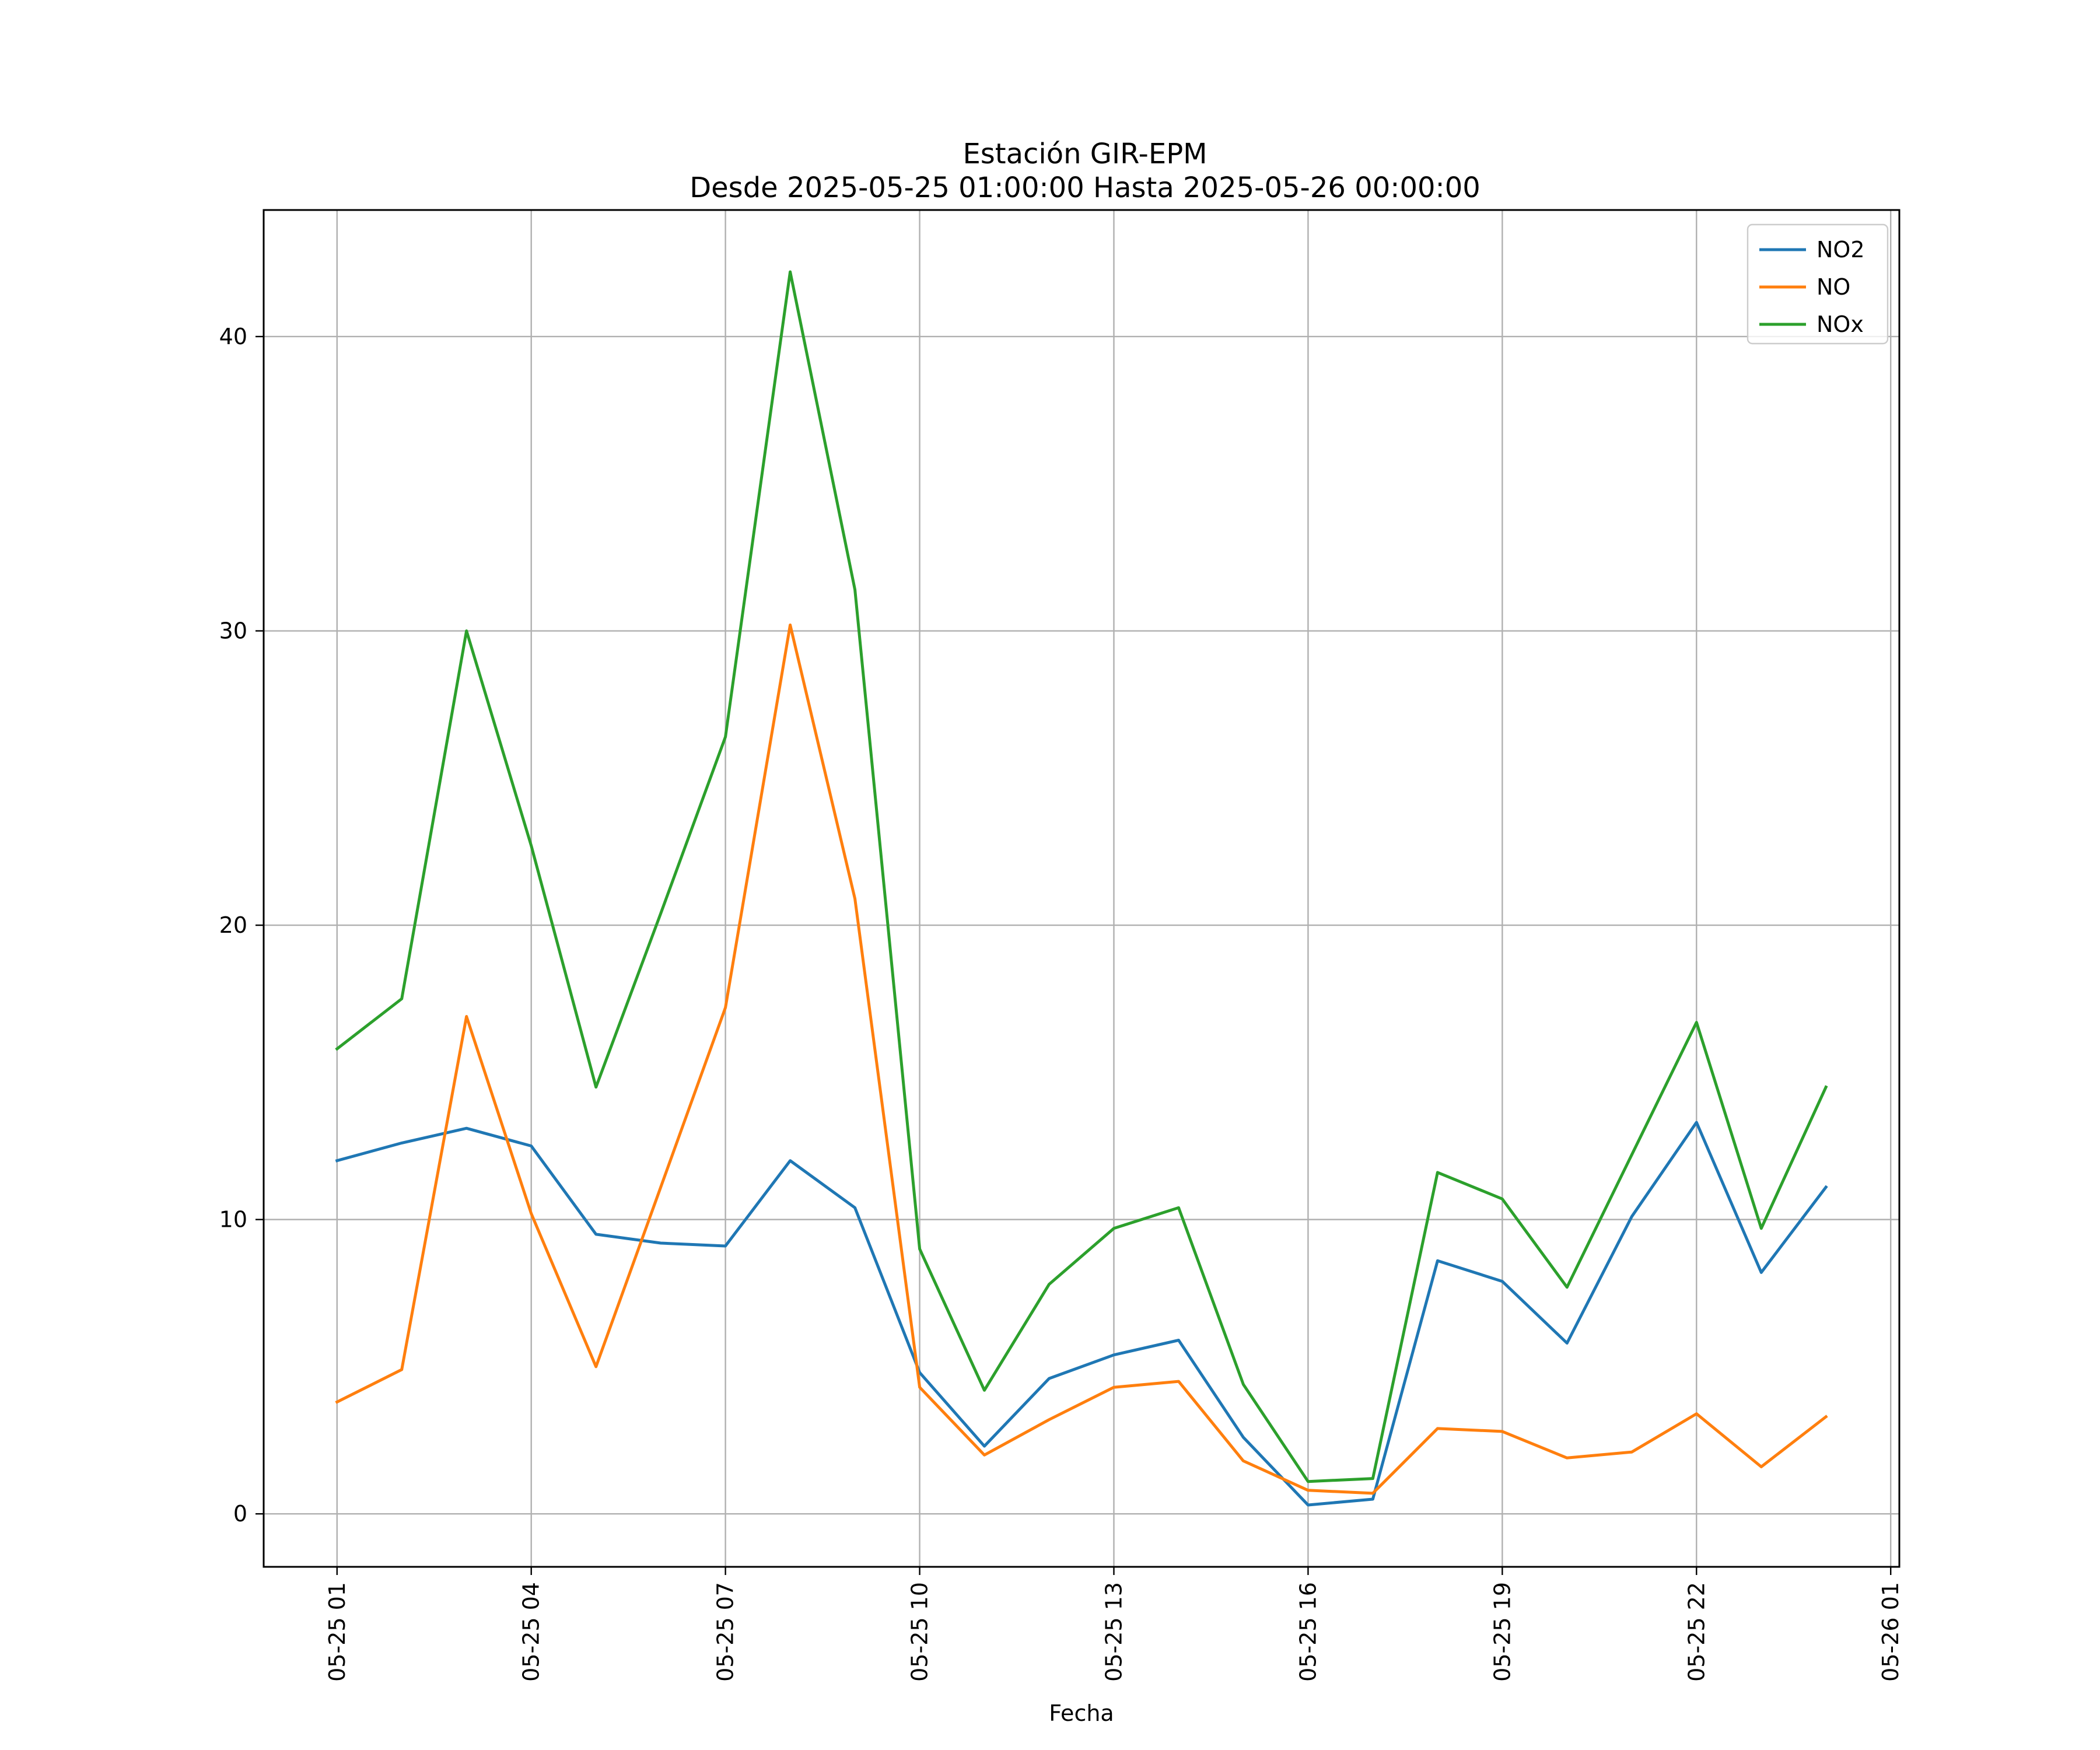 Image resolution: width=2100 pixels, height=1750 pixels. I want to click on x-tick-label: 05-25 16, so click(1308, 1632).